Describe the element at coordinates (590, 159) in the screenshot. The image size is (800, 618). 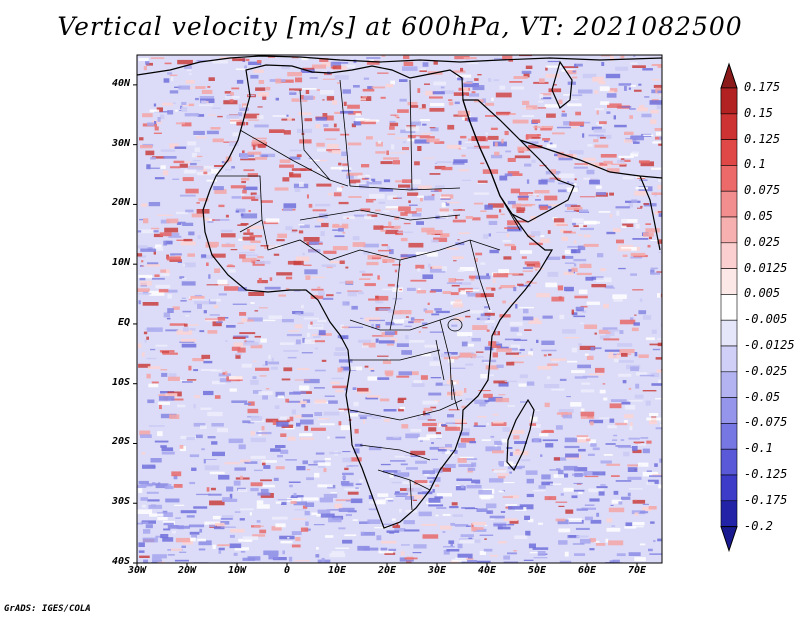
I see `iran-coastline` at that location.